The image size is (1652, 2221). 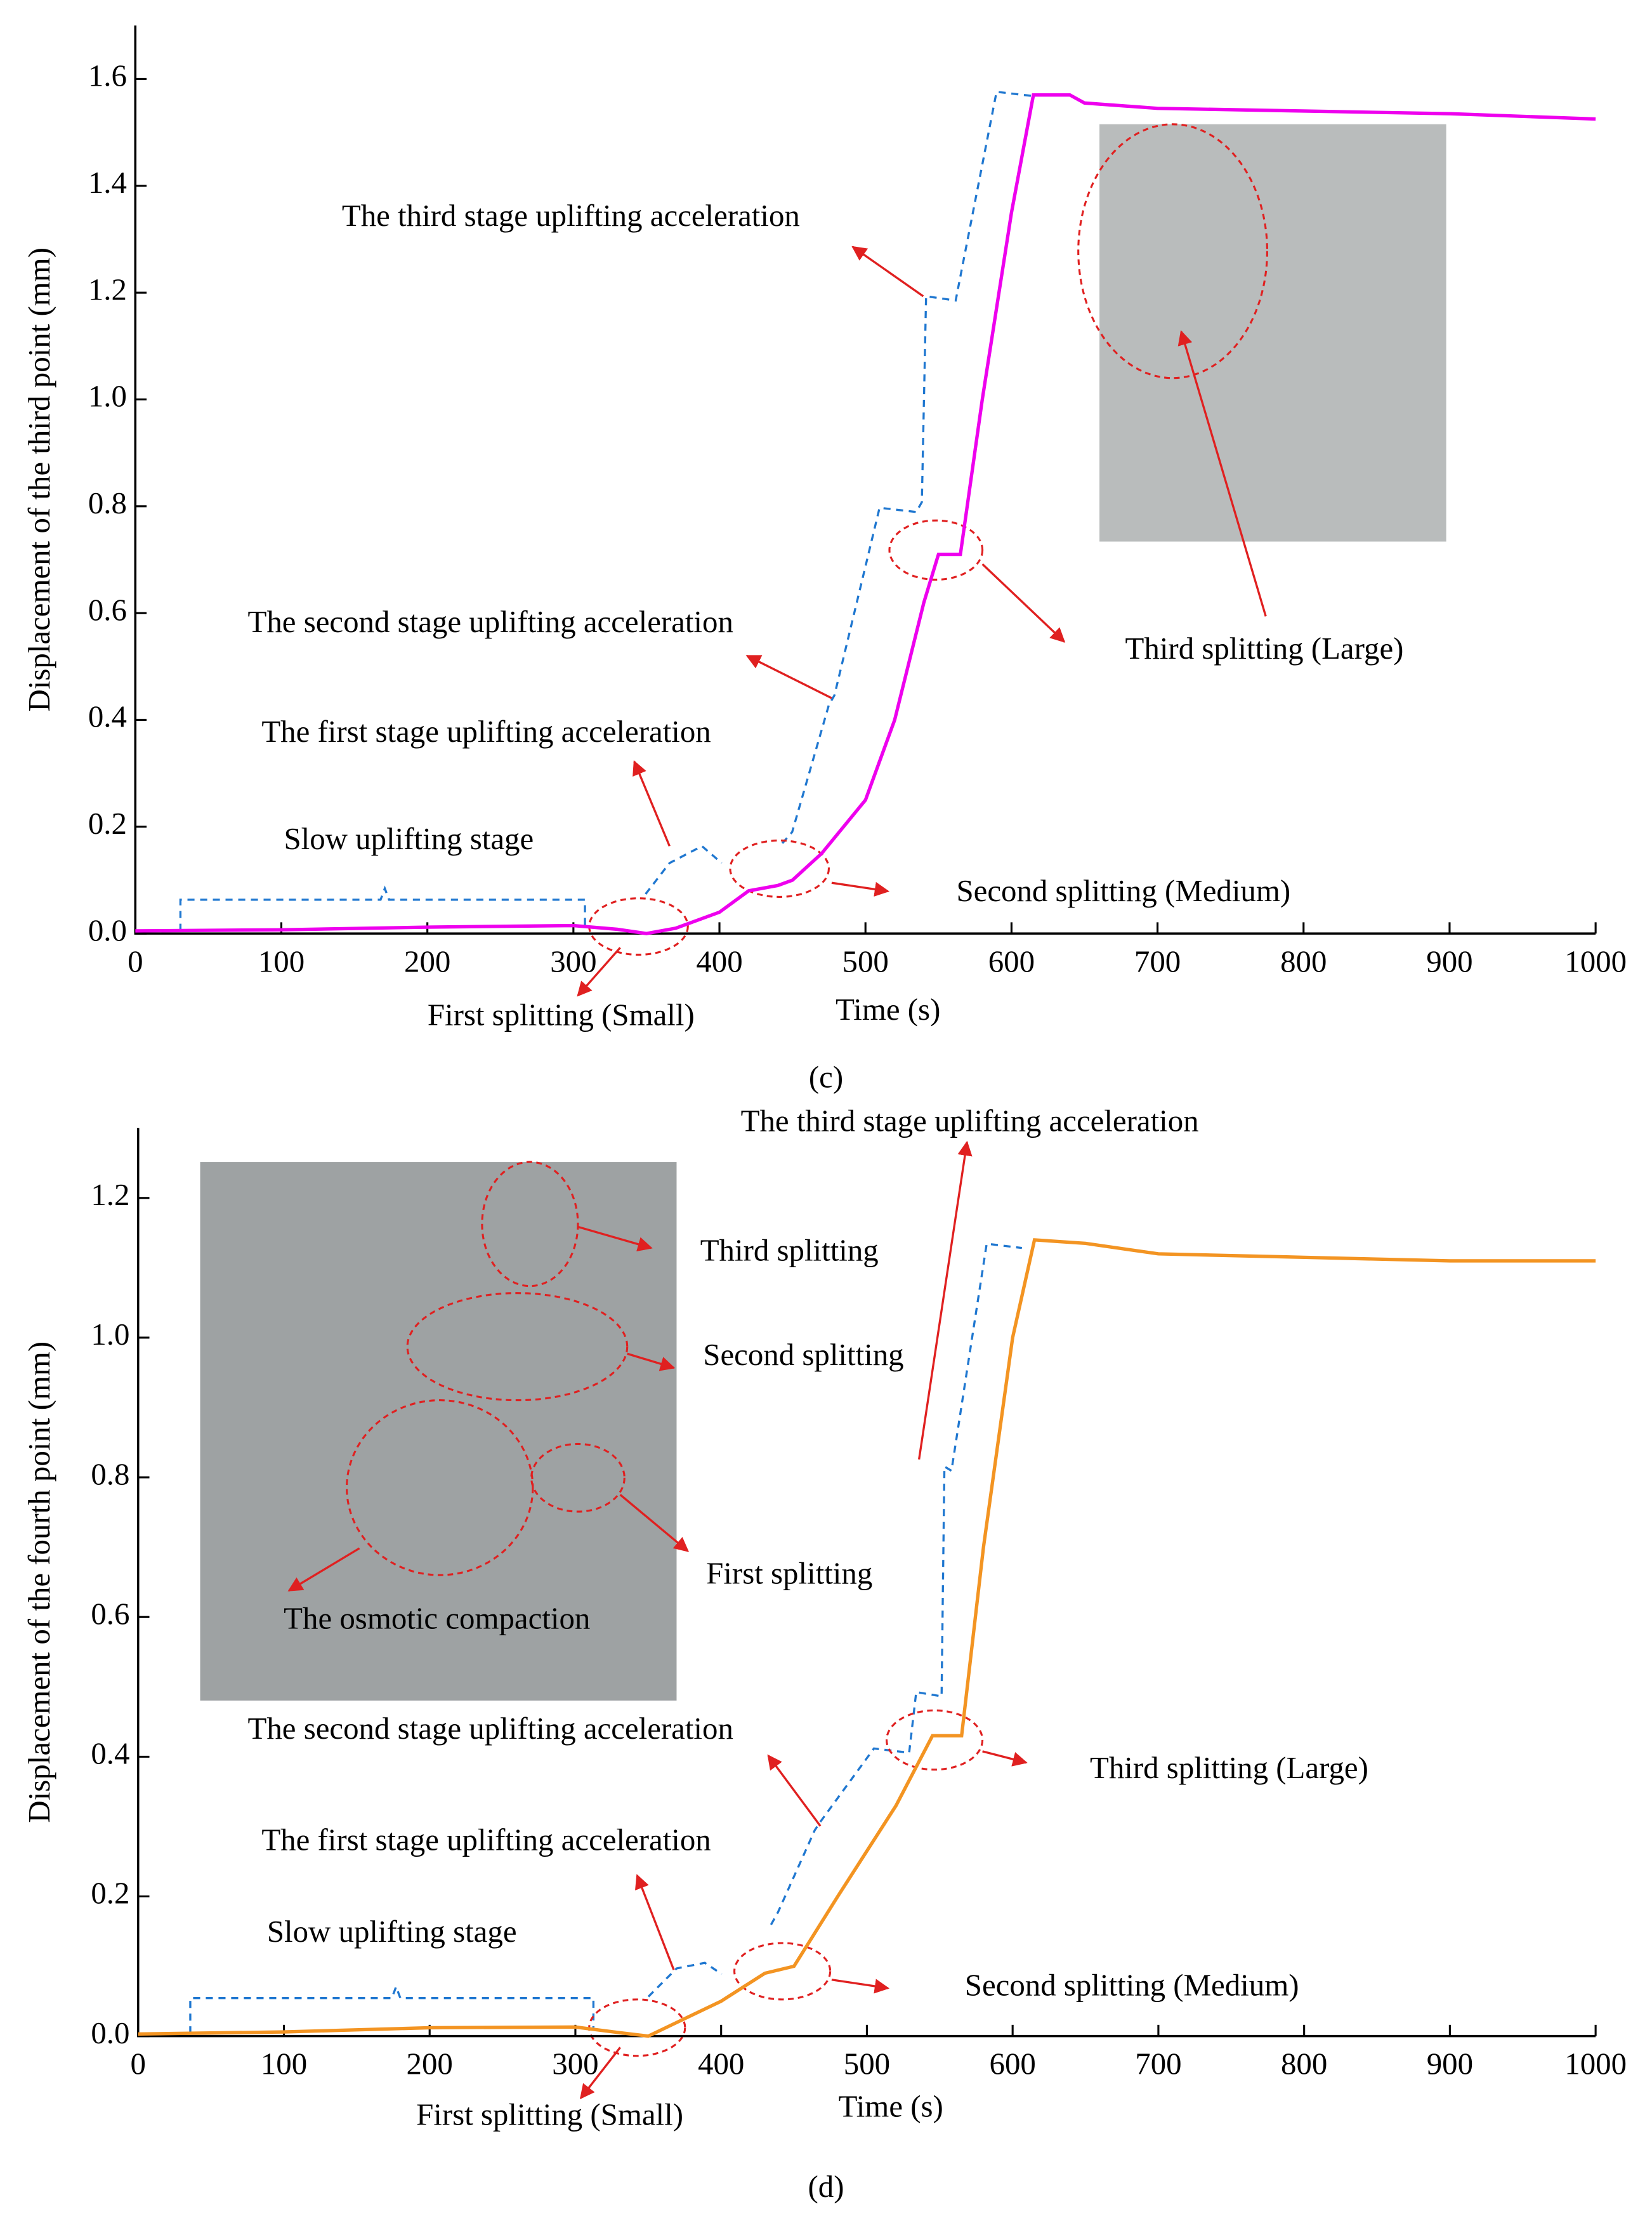 I want to click on caption: (c), so click(x=826, y=1076).